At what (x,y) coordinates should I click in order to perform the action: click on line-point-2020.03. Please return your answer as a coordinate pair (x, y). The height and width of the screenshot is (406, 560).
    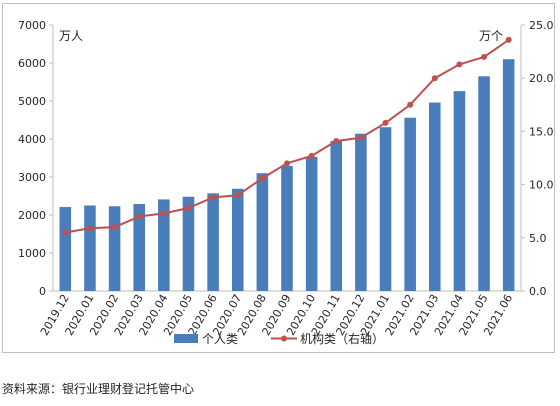
    Looking at the image, I should click on (139, 216).